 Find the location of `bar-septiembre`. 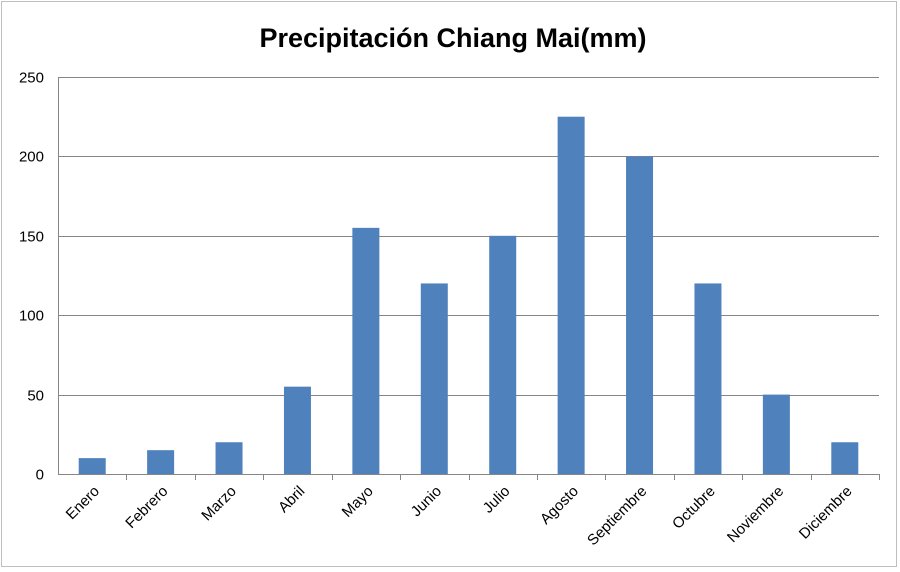

bar-septiembre is located at coordinates (640, 315).